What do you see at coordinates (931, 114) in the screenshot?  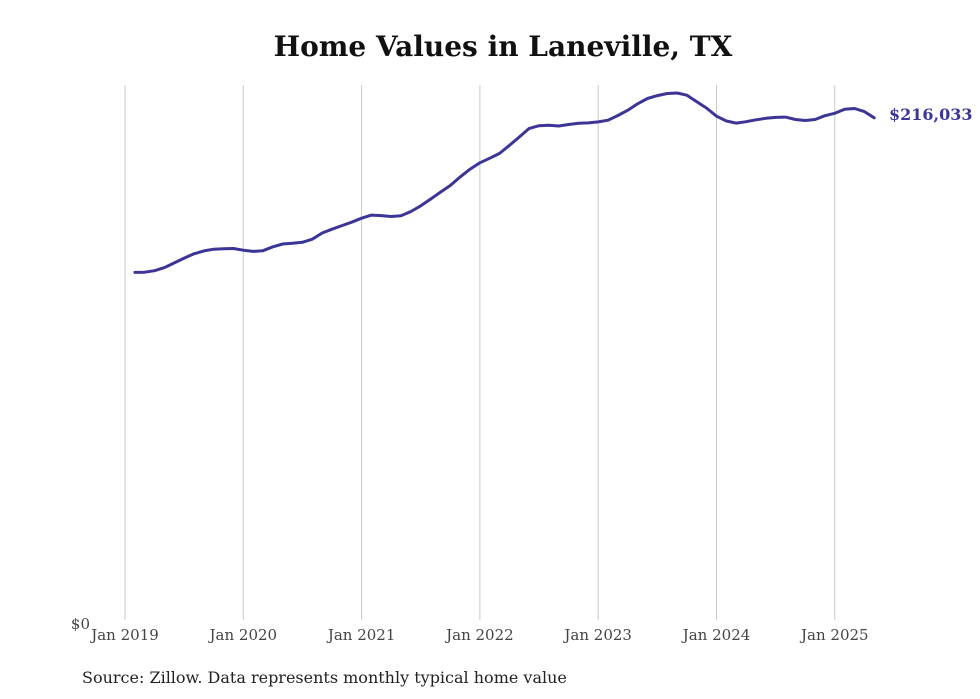 I see `end-value-label: $216,033` at bounding box center [931, 114].